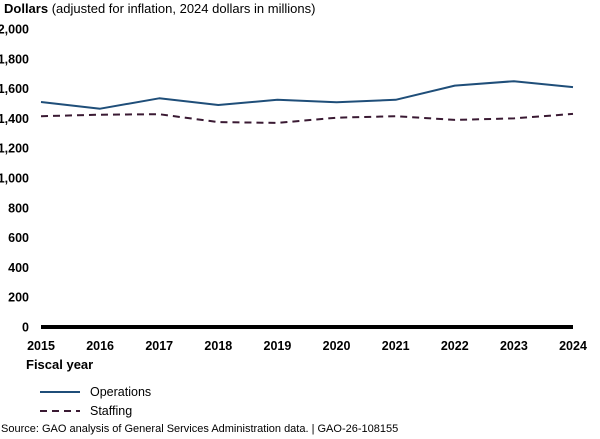  Describe the element at coordinates (111, 410) in the screenshot. I see `legend-label-staffing: Staffing` at that location.